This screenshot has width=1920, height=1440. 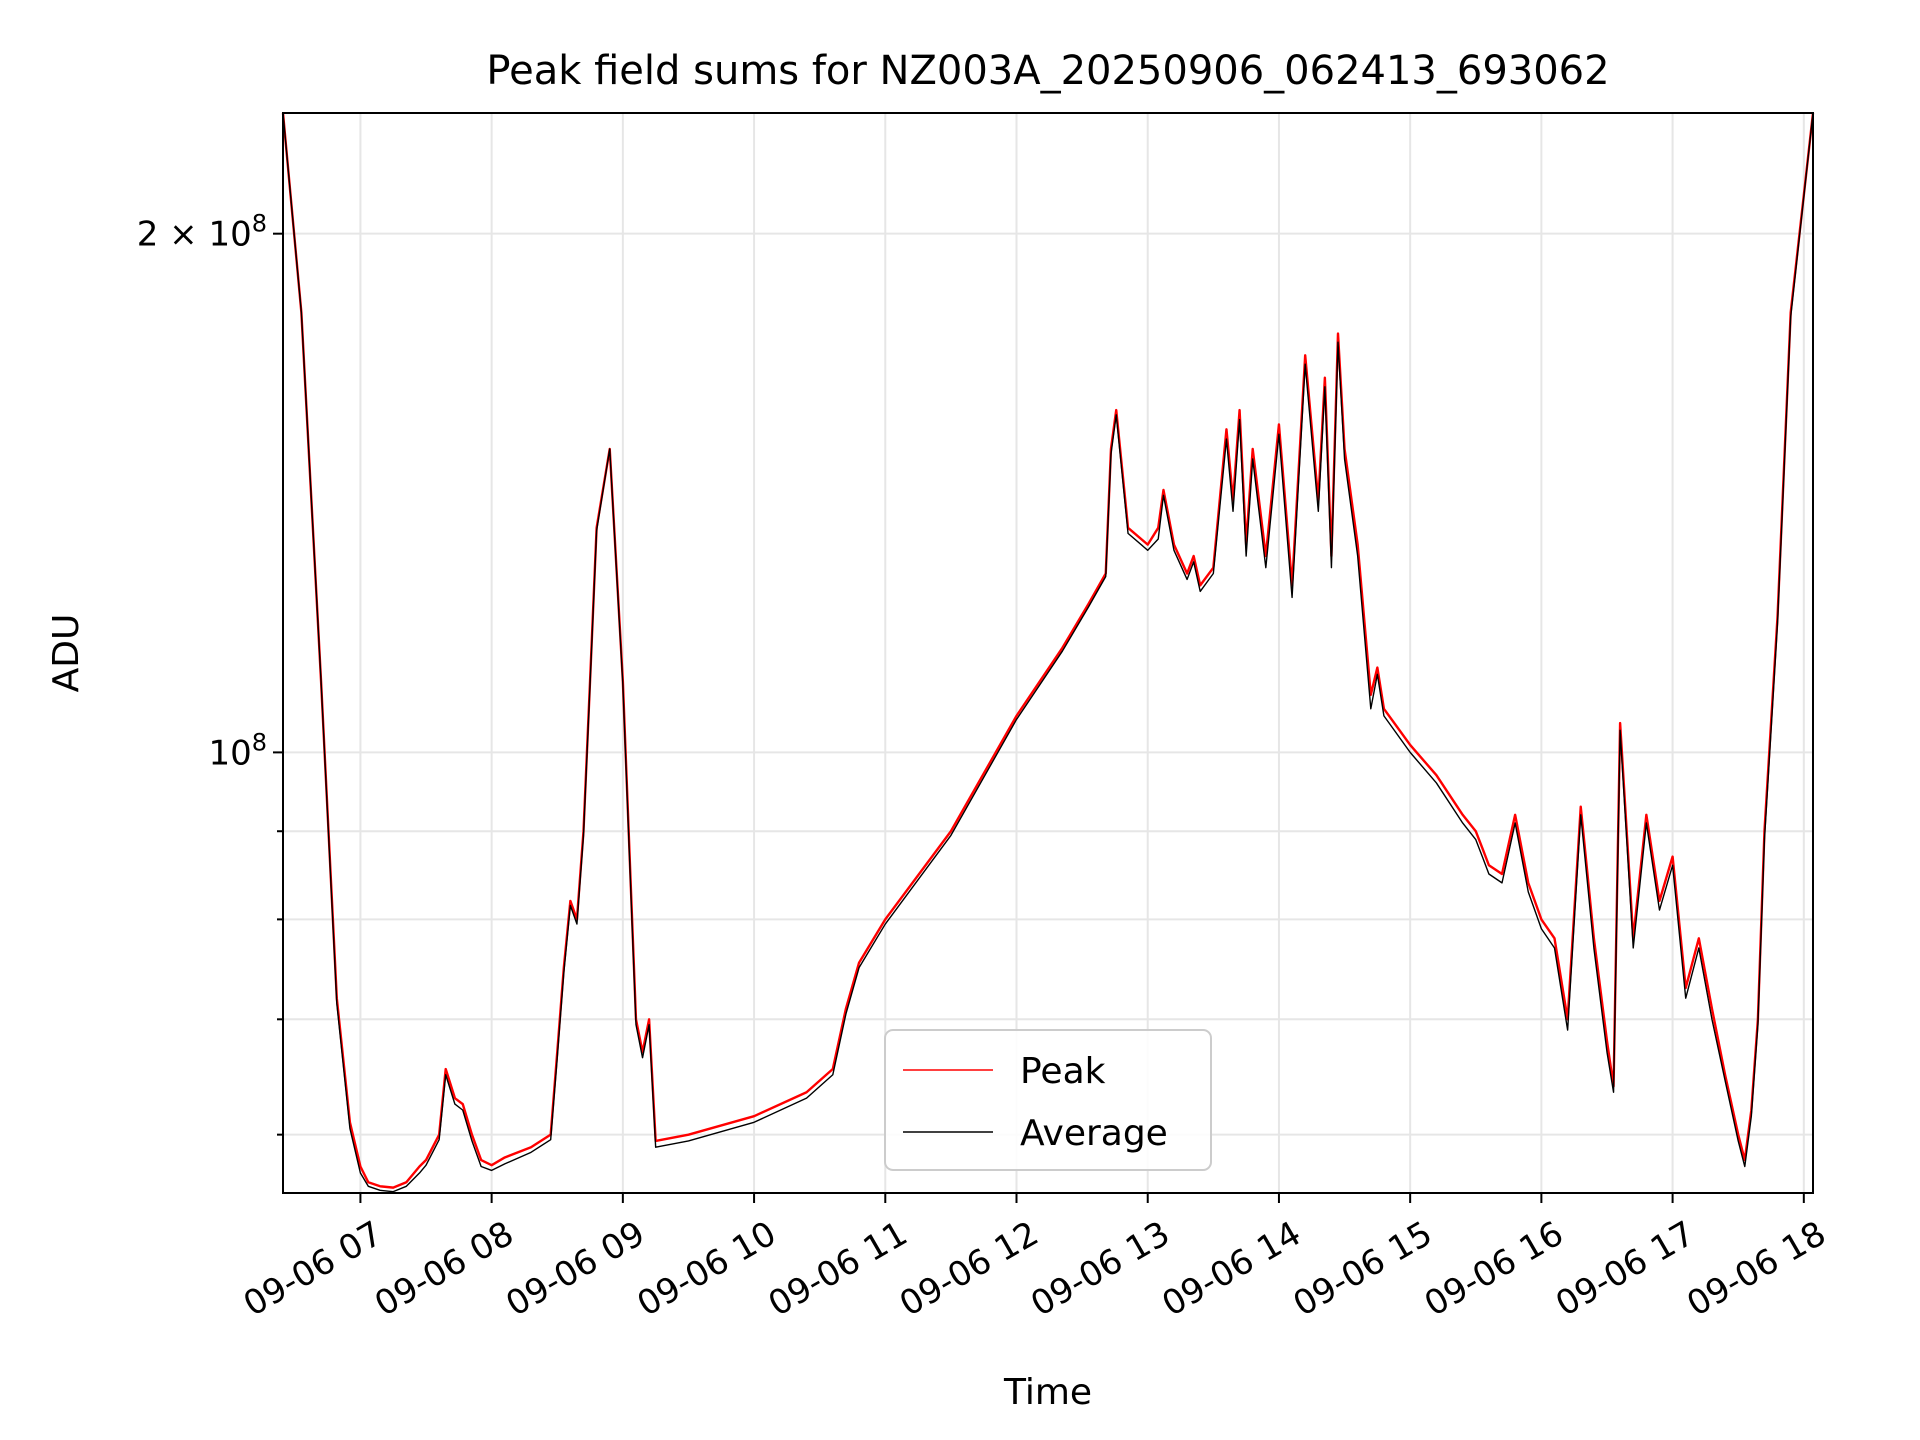 What do you see at coordinates (1094, 1133) in the screenshot?
I see `legend-label-average: Average` at bounding box center [1094, 1133].